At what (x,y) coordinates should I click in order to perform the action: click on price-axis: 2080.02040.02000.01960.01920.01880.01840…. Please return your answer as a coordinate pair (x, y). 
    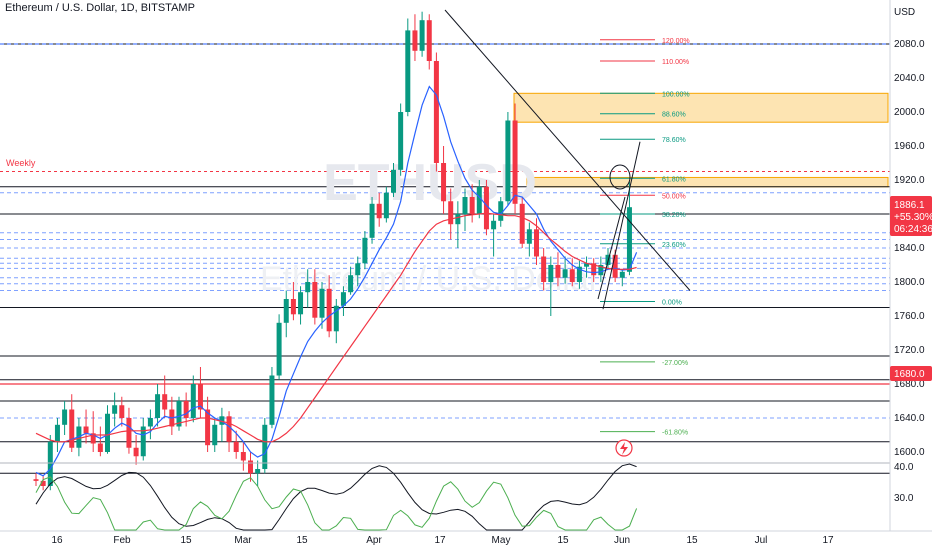
    Looking at the image, I should click on (909, 271).